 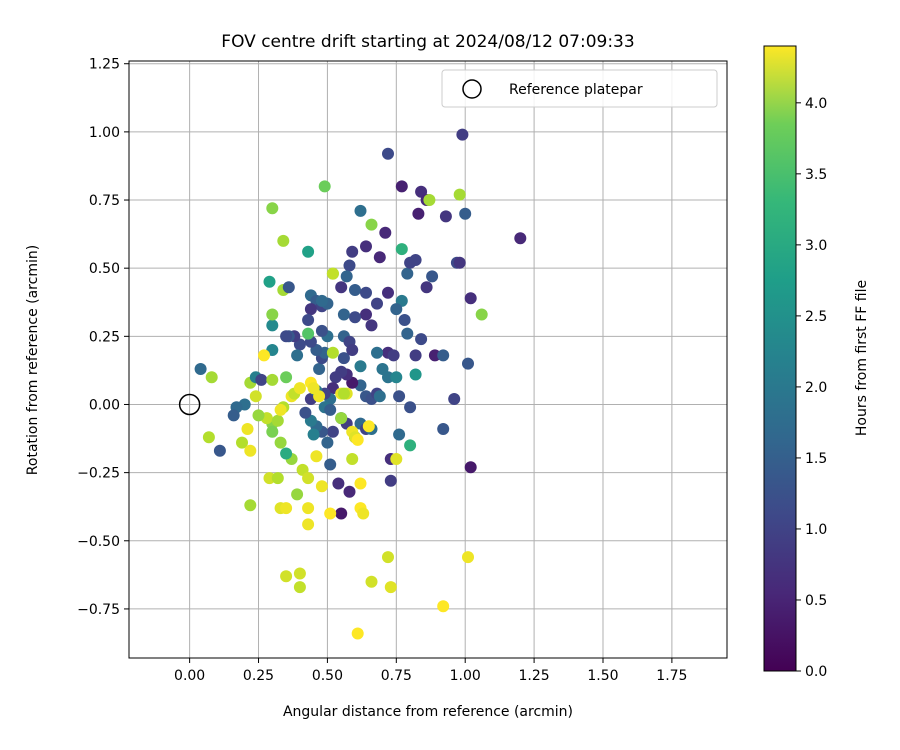 What do you see at coordinates (816, 104) in the screenshot?
I see `colorbar-tick-label: 4.0` at bounding box center [816, 104].